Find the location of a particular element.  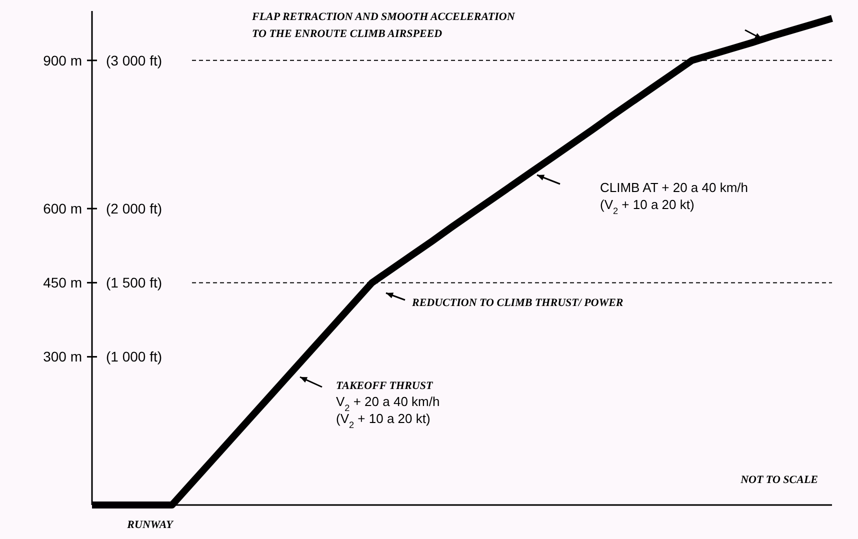

y-tick-label: 450 m is located at coordinates (62, 282).